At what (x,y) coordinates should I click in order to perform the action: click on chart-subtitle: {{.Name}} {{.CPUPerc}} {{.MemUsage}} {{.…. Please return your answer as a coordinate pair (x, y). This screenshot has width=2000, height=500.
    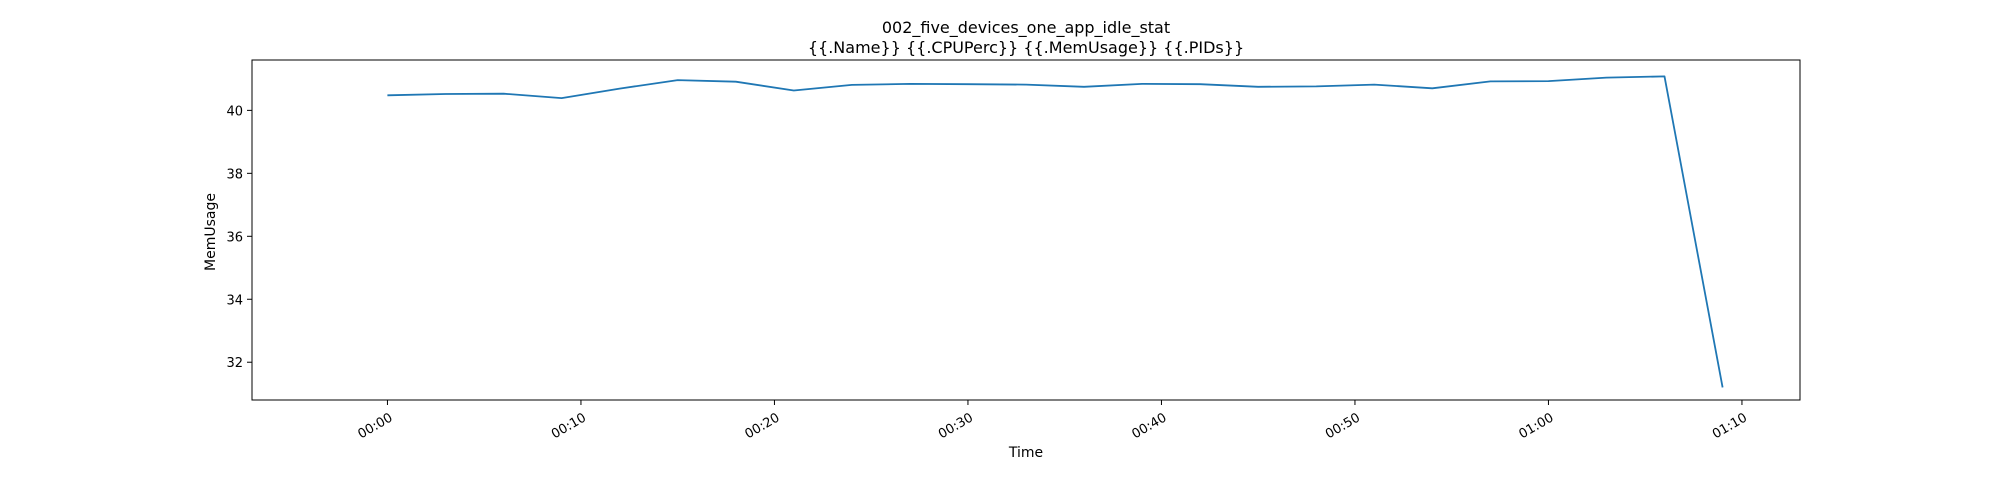
    Looking at the image, I should click on (1026, 47).